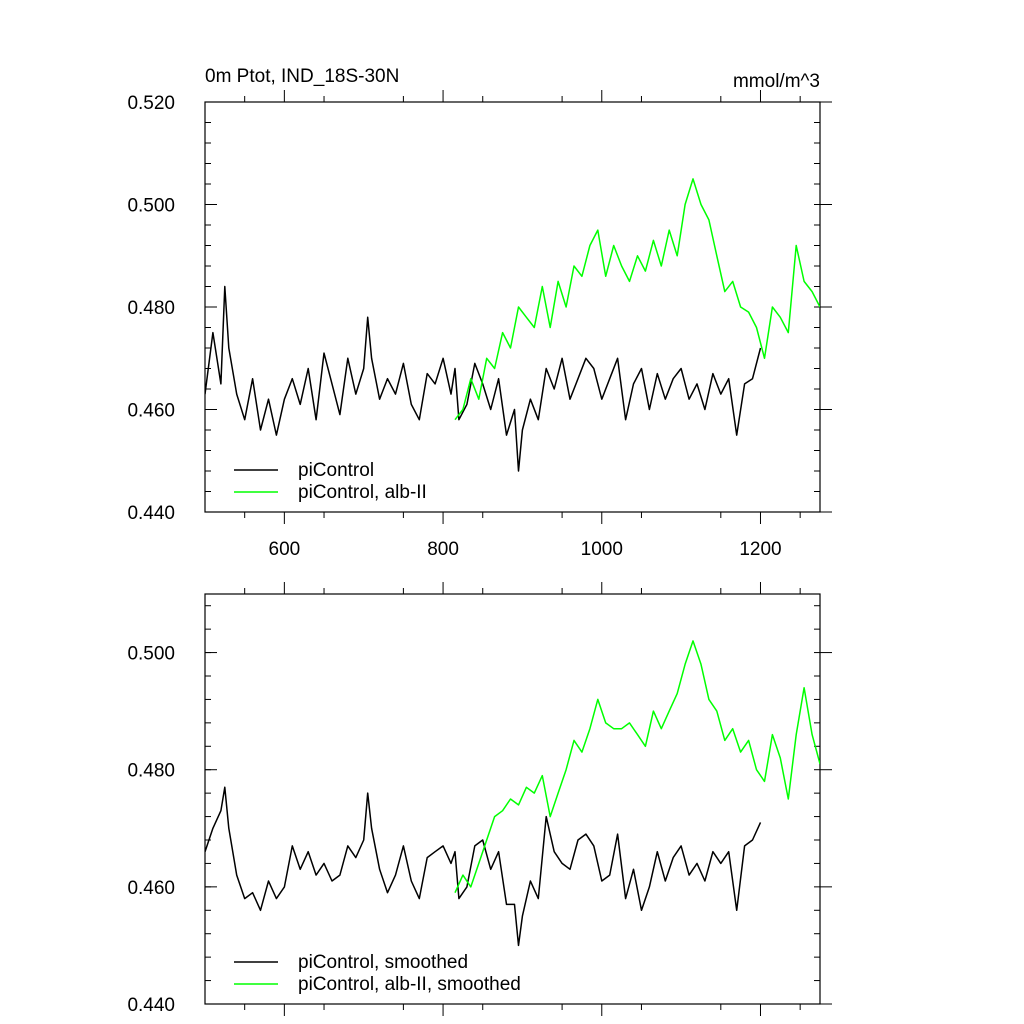  What do you see at coordinates (443, 549) in the screenshot?
I see `x-tick-label: 800` at bounding box center [443, 549].